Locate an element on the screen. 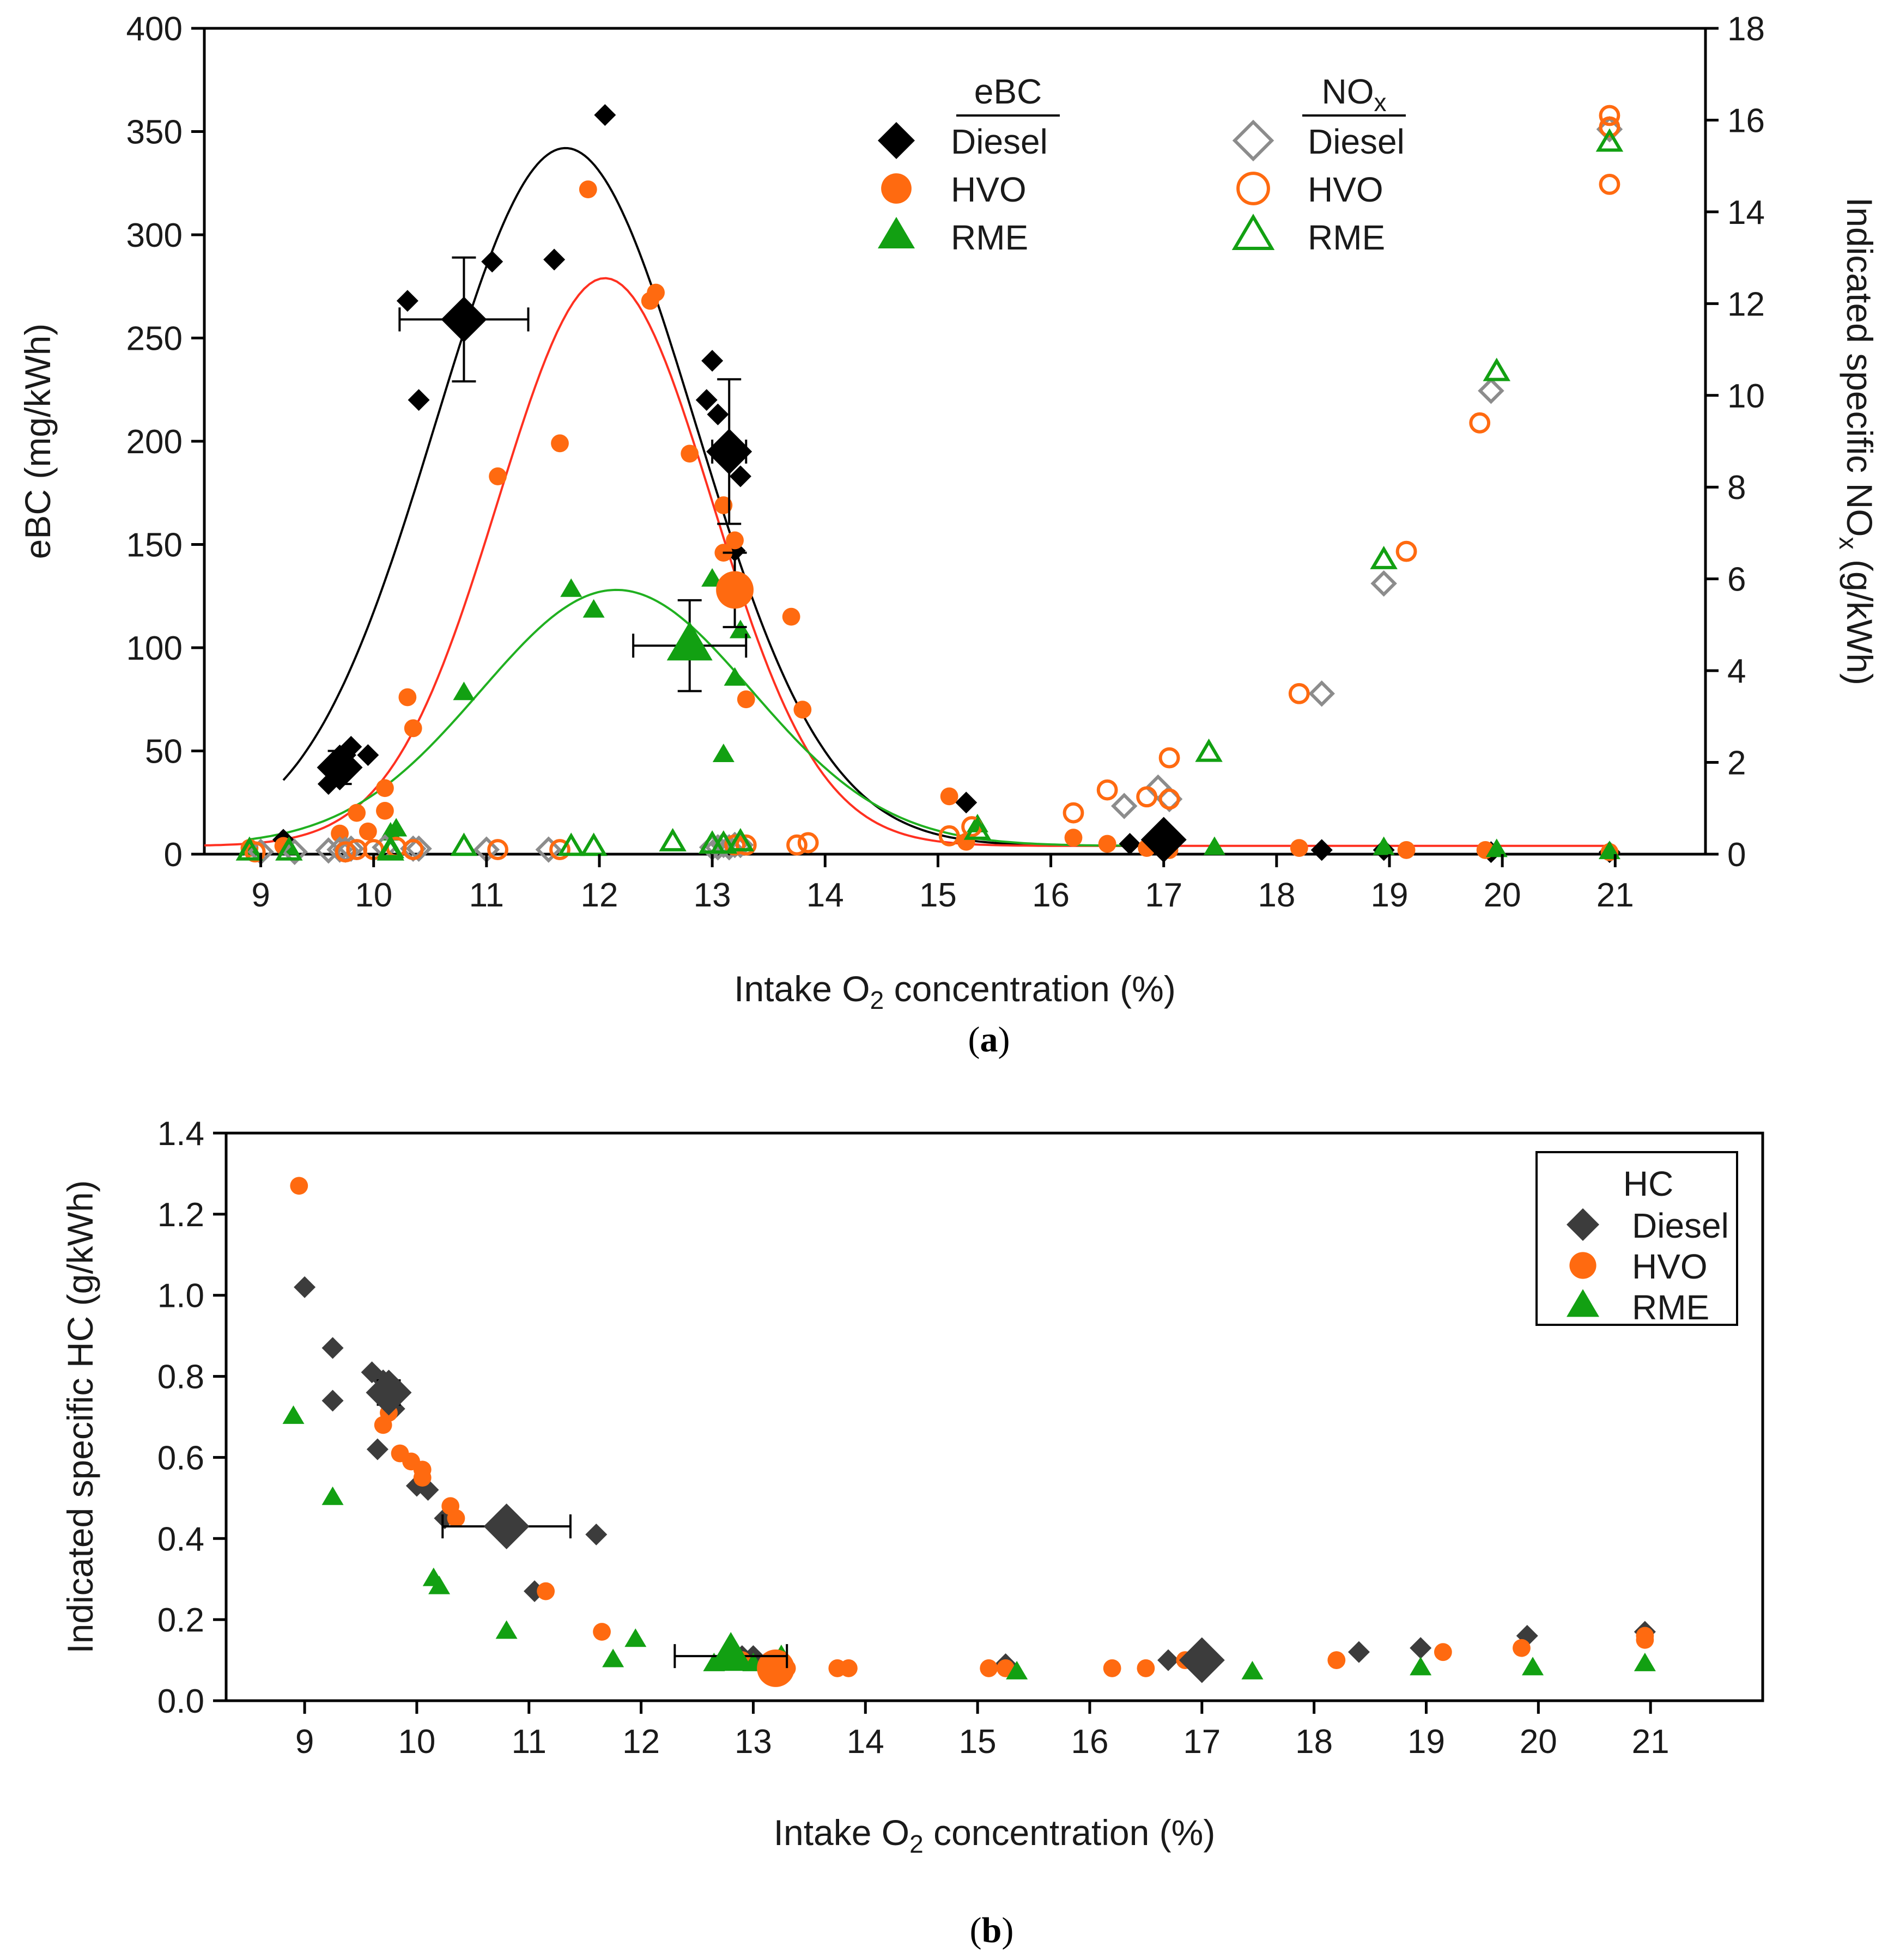 The width and height of the screenshot is (1900, 1960). panel-b-y-tick-label: 0.6 is located at coordinates (181, 1458).